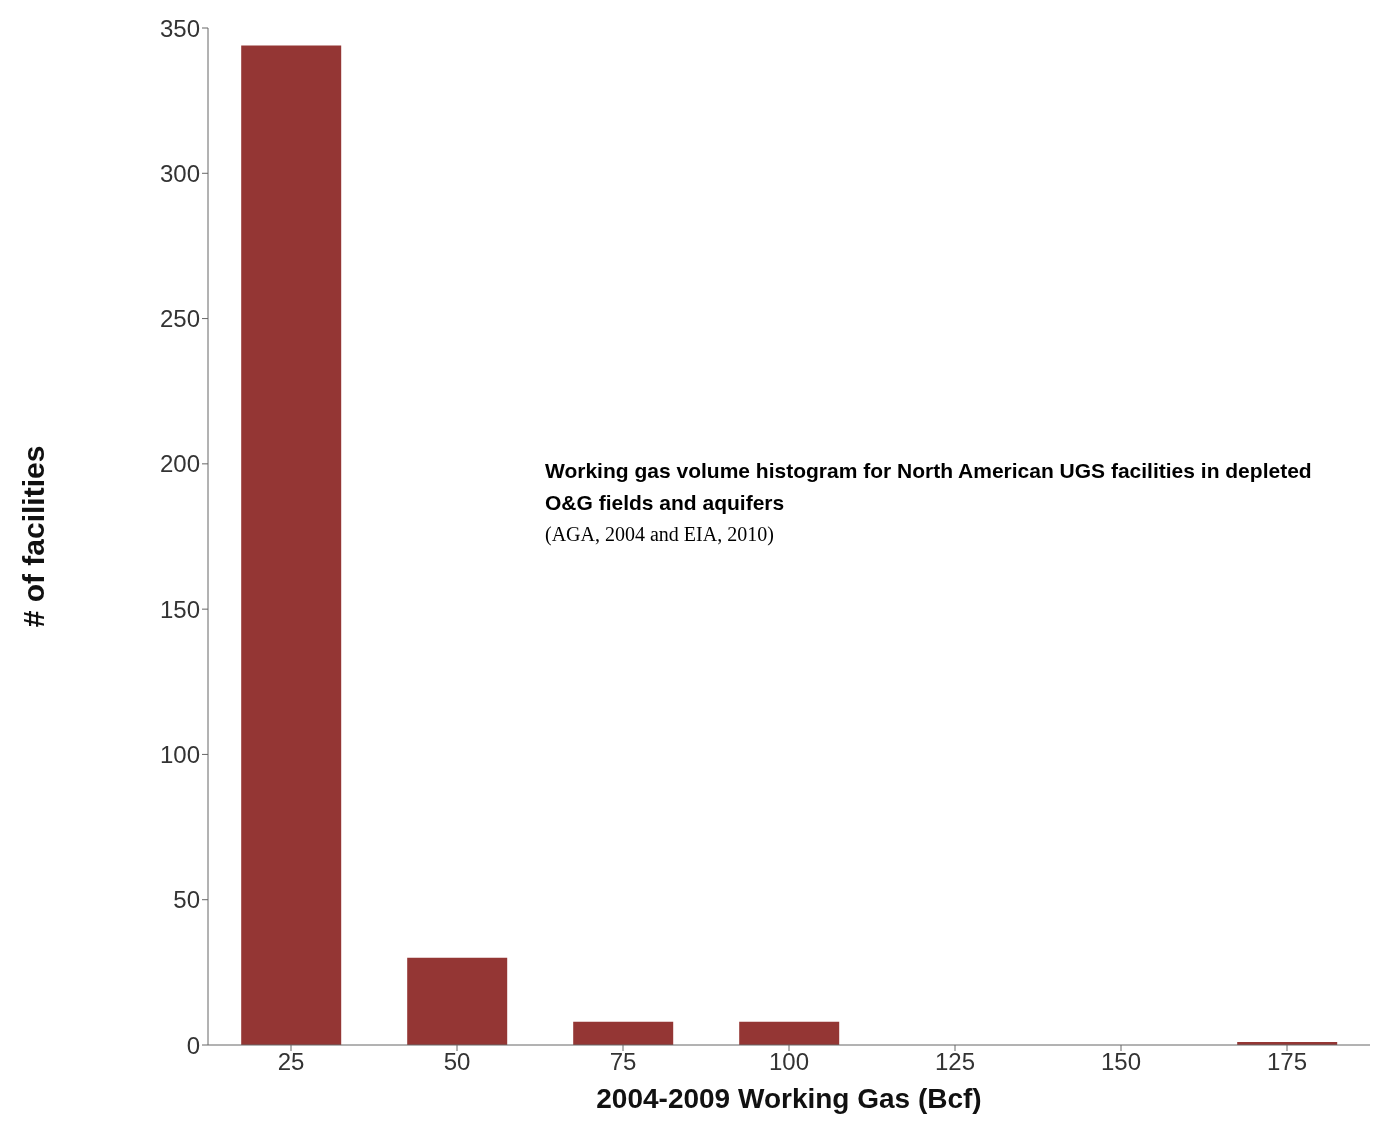 The height and width of the screenshot is (1137, 1381). What do you see at coordinates (789, 1062) in the screenshot?
I see `x-tick-label: 100` at bounding box center [789, 1062].